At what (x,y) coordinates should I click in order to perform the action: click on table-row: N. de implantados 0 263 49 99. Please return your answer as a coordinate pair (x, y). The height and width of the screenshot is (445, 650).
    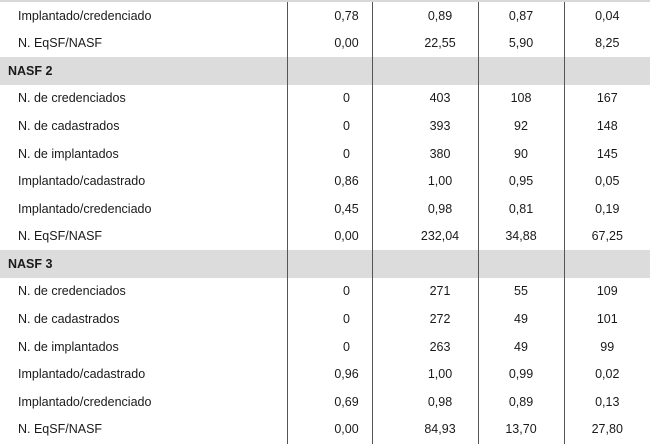
    Looking at the image, I should click on (325, 347).